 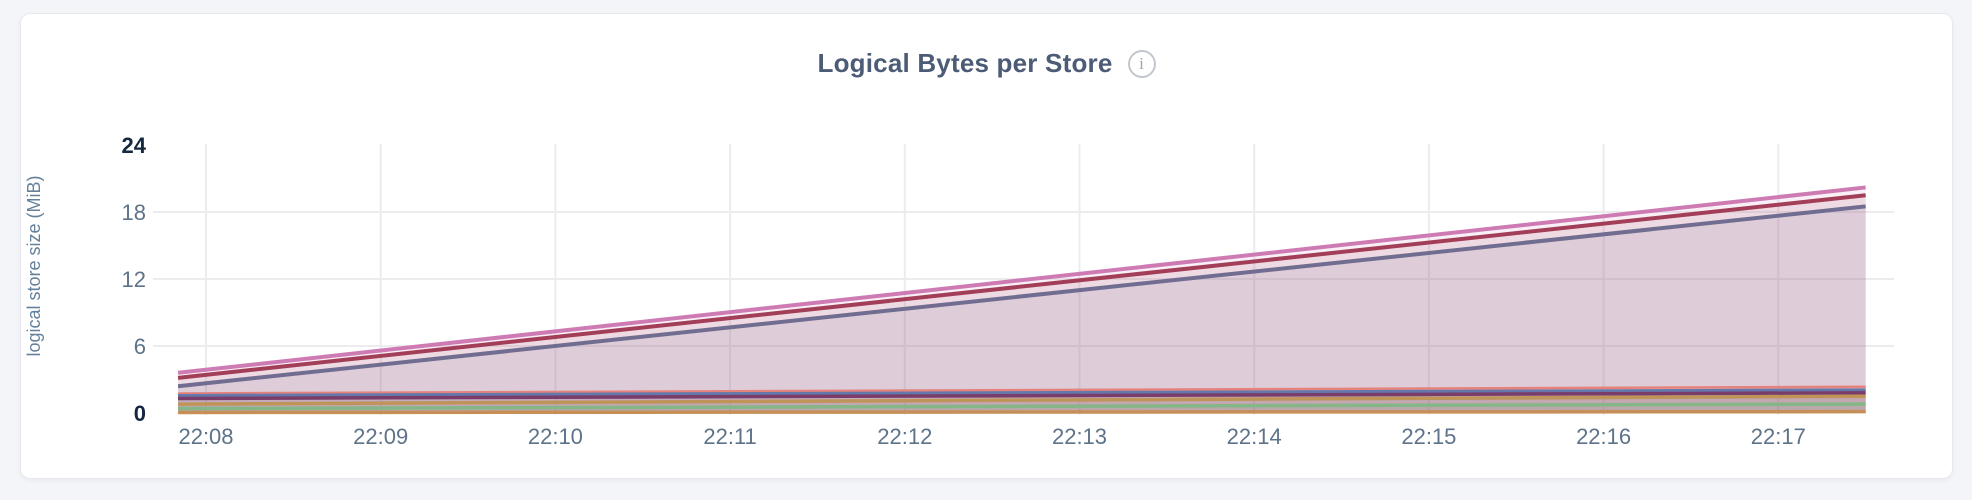 I want to click on info-icon-glyph: i, so click(x=1141, y=63).